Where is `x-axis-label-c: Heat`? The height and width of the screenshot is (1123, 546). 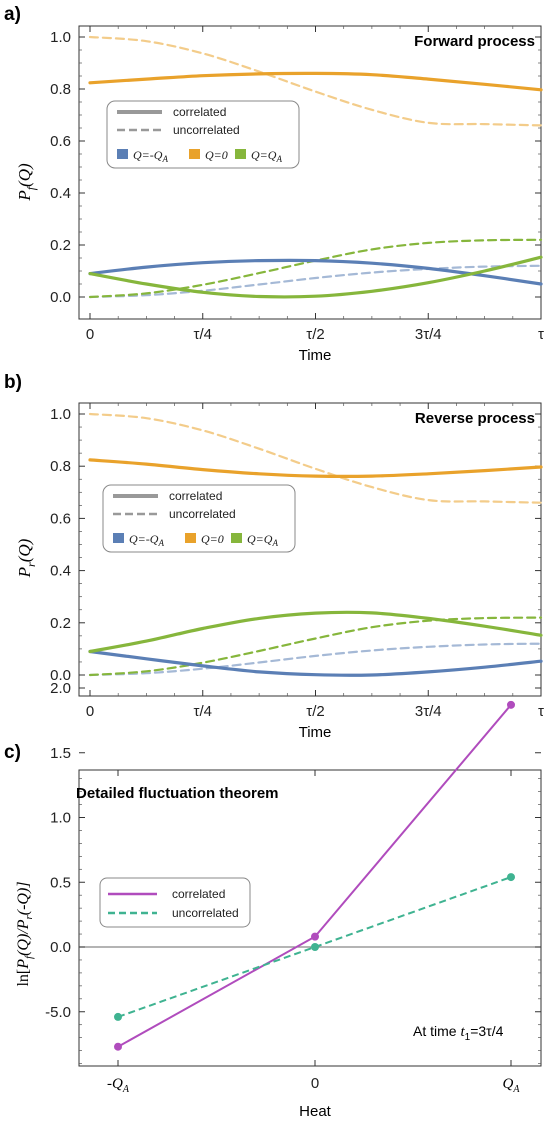
x-axis-label-c: Heat is located at coordinates (315, 1111).